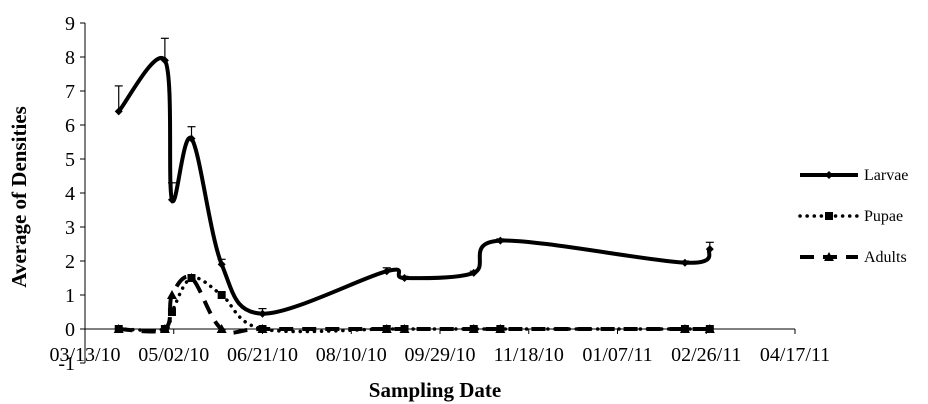 This screenshot has width=928, height=404. I want to click on y-tick-label: -1, so click(66, 364).